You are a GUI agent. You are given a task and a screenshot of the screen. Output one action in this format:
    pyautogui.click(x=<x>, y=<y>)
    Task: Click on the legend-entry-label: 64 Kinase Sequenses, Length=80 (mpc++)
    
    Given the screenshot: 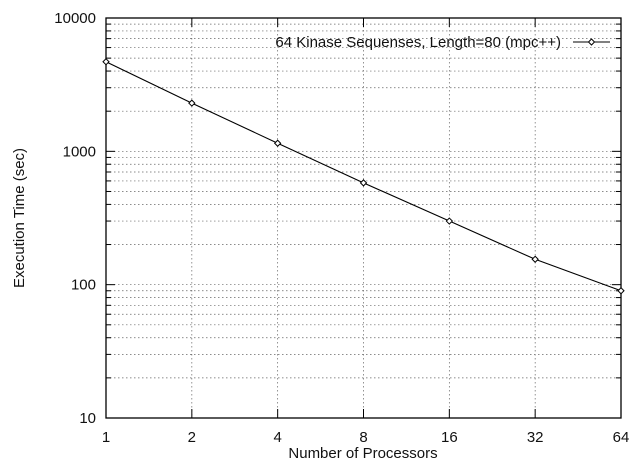 What is the action you would take?
    pyautogui.click(x=418, y=42)
    